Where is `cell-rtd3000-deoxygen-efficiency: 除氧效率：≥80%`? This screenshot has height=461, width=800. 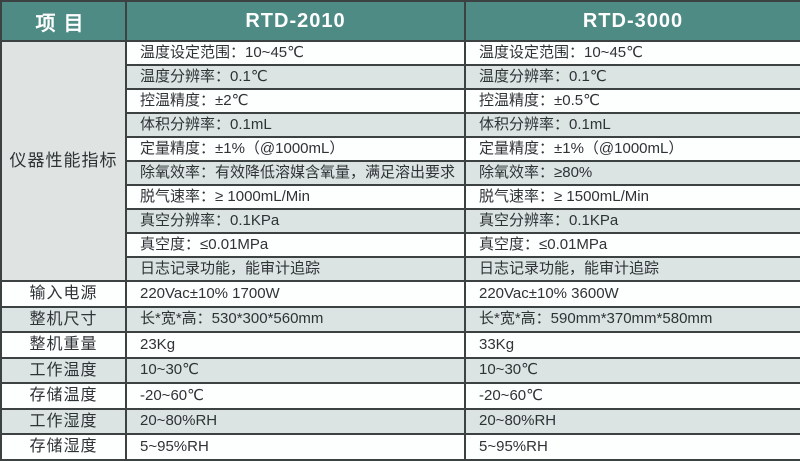
cell-rtd3000-deoxygen-efficiency: 除氧效率：≥80% is located at coordinates (632, 173).